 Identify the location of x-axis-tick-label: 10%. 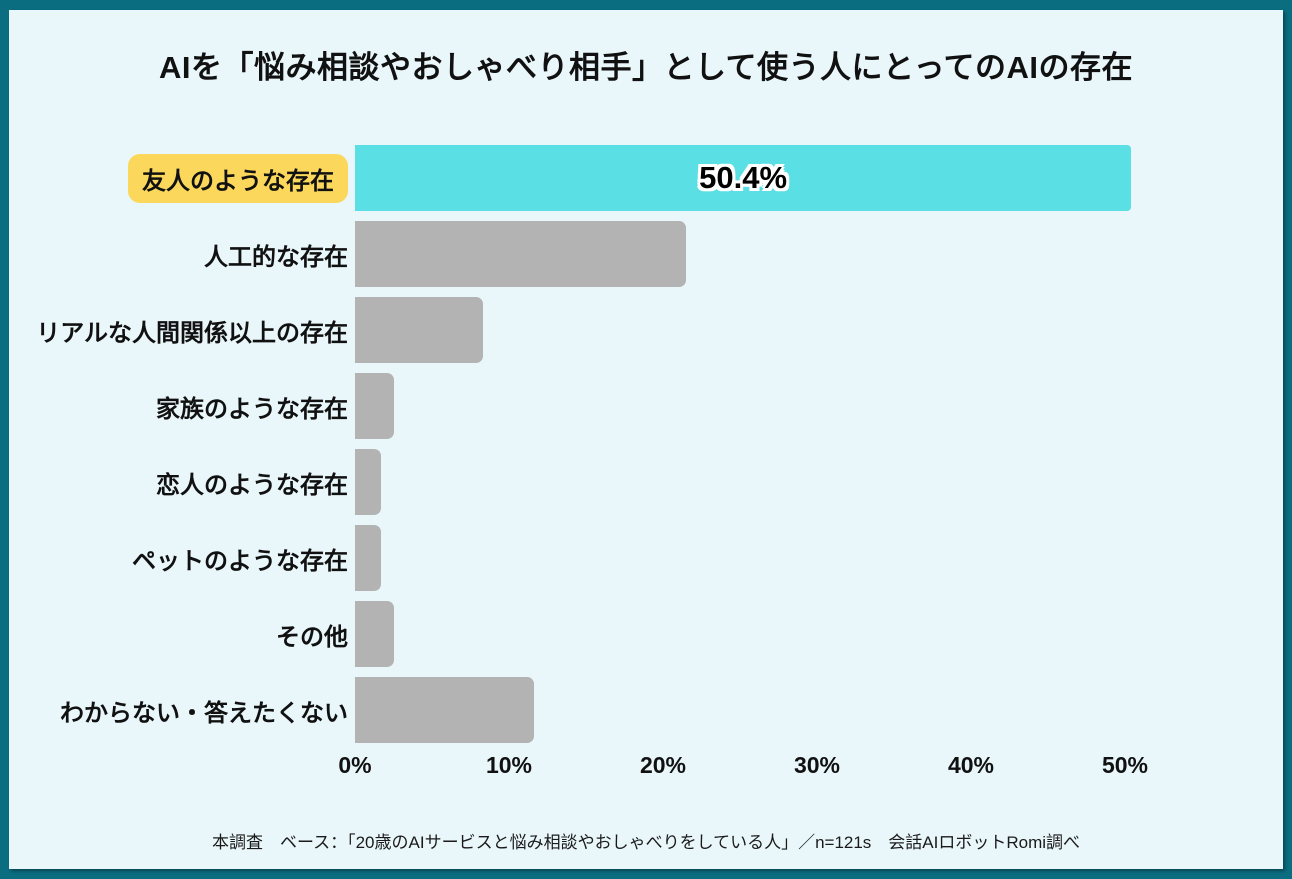
(509, 765).